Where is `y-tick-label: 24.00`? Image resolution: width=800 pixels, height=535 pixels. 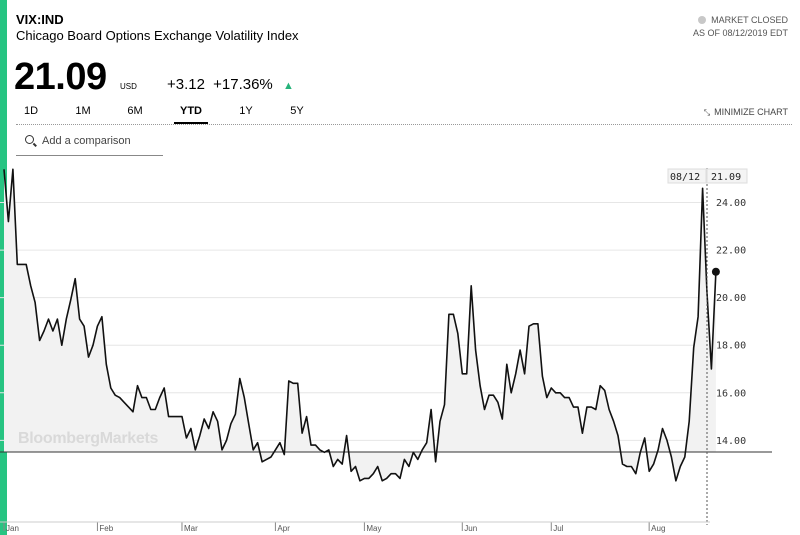
y-tick-label: 24.00 is located at coordinates (731, 203).